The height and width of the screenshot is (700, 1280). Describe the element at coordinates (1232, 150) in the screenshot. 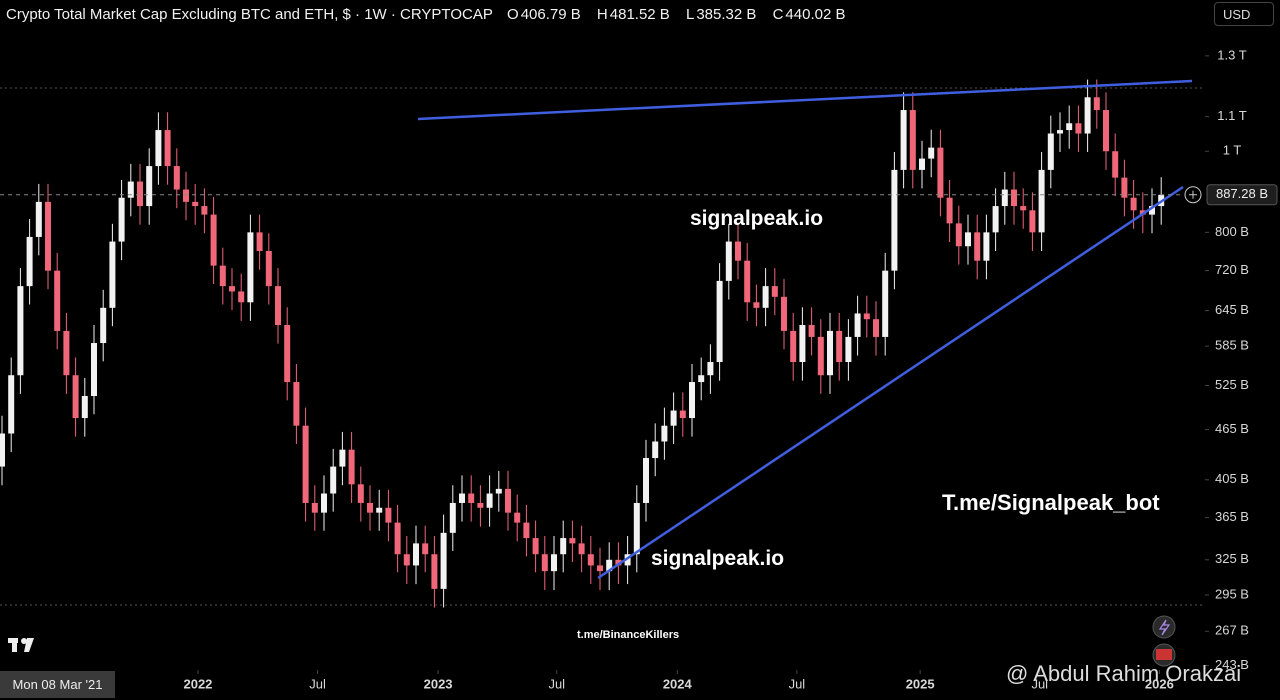

I see `y-tick-label: 1 T` at that location.